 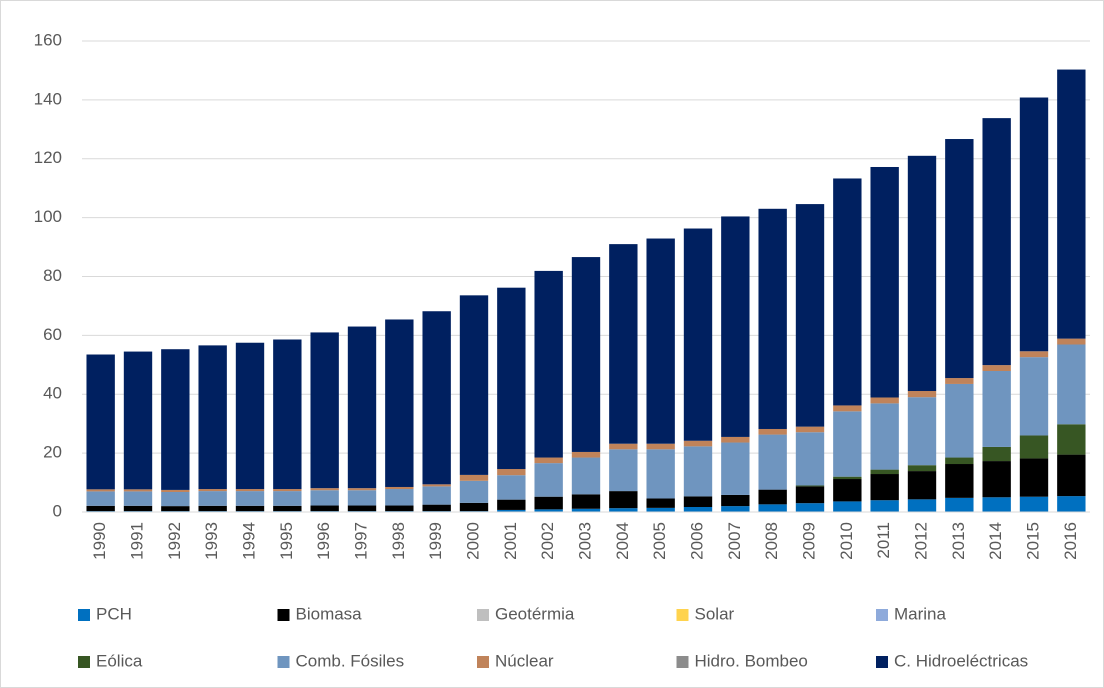 I want to click on x-tick-label: 2012, so click(x=920, y=541).